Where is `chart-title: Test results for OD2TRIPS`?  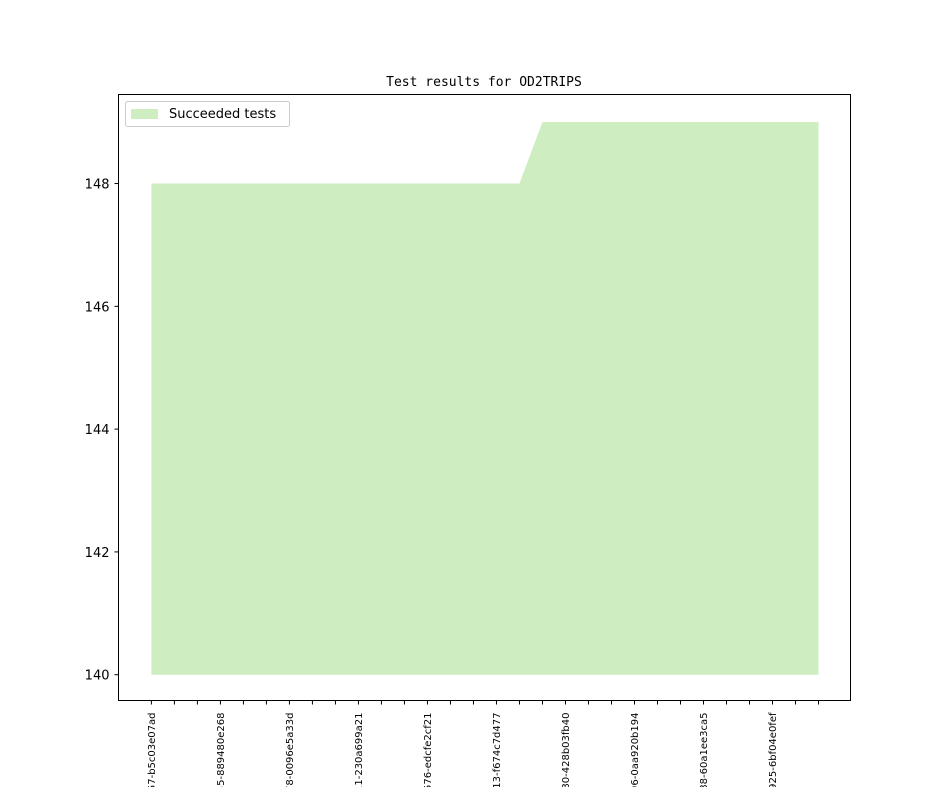 chart-title: Test results for OD2TRIPS is located at coordinates (484, 82).